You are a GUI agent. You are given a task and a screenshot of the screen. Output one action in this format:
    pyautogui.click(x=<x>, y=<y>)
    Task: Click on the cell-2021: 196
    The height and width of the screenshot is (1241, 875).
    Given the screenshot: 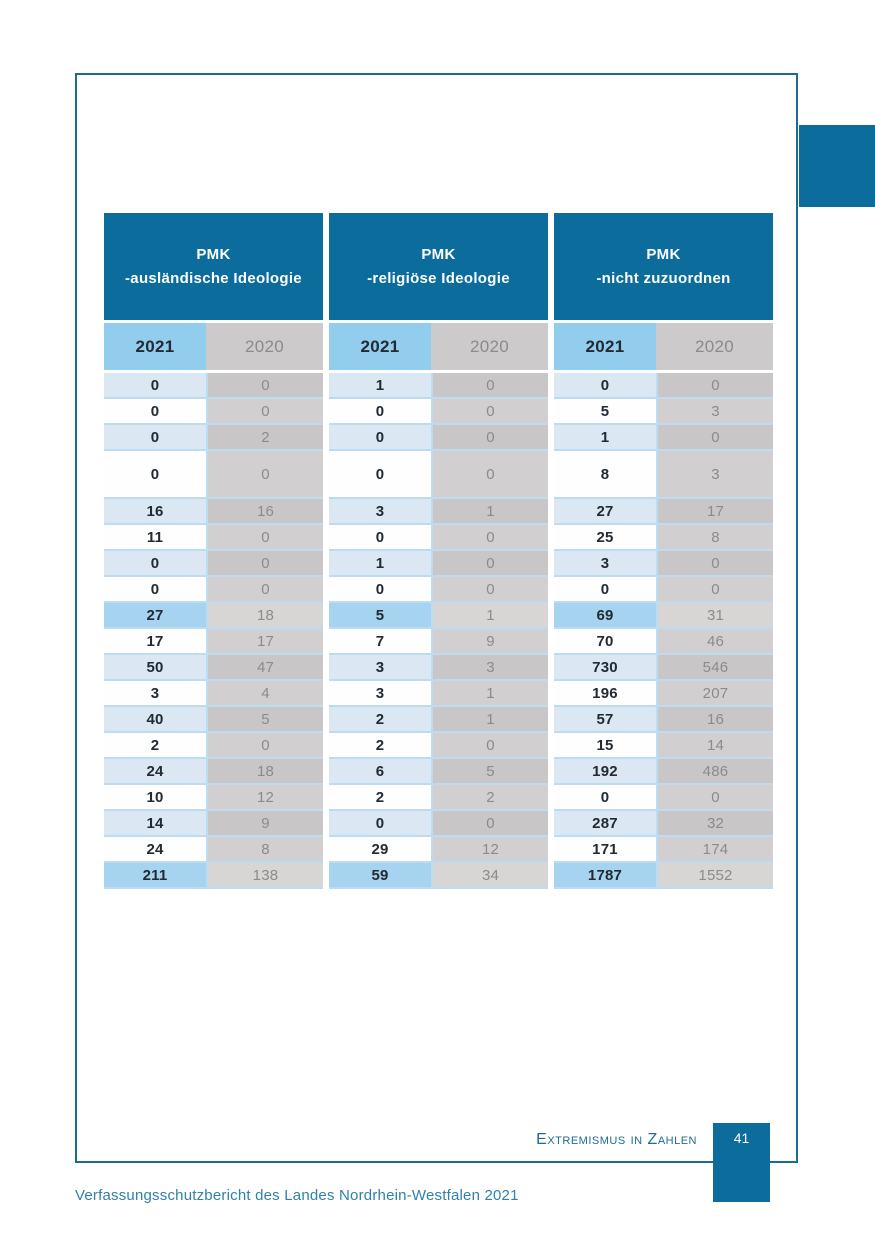 What is the action you would take?
    pyautogui.click(x=605, y=694)
    